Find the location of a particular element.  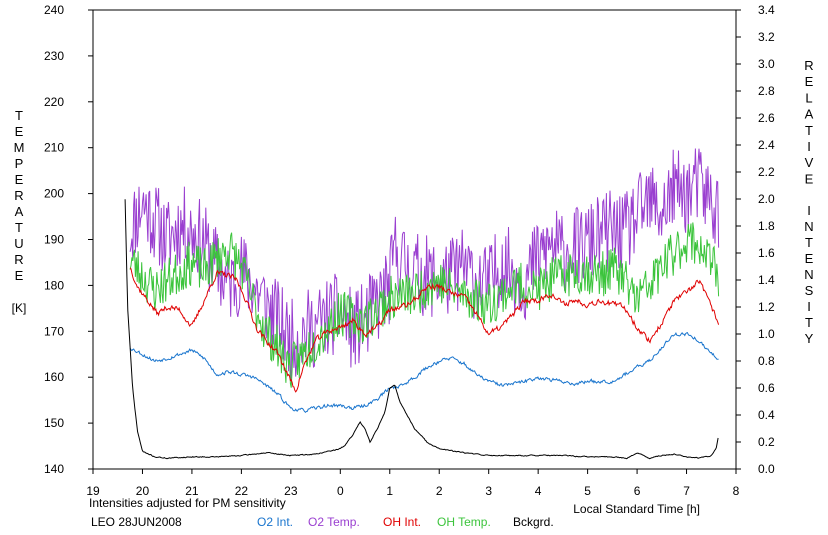

x-tick-label: 21 is located at coordinates (192, 491).